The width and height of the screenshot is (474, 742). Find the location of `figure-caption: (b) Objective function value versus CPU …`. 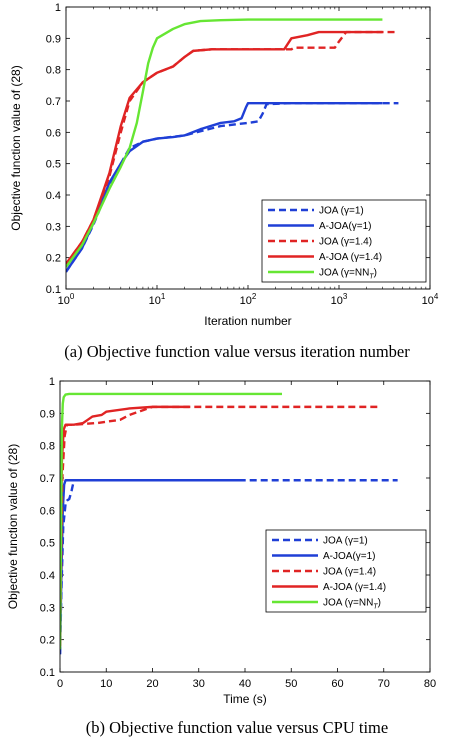

figure-caption: (b) Objective function value versus CPU … is located at coordinates (237, 727).